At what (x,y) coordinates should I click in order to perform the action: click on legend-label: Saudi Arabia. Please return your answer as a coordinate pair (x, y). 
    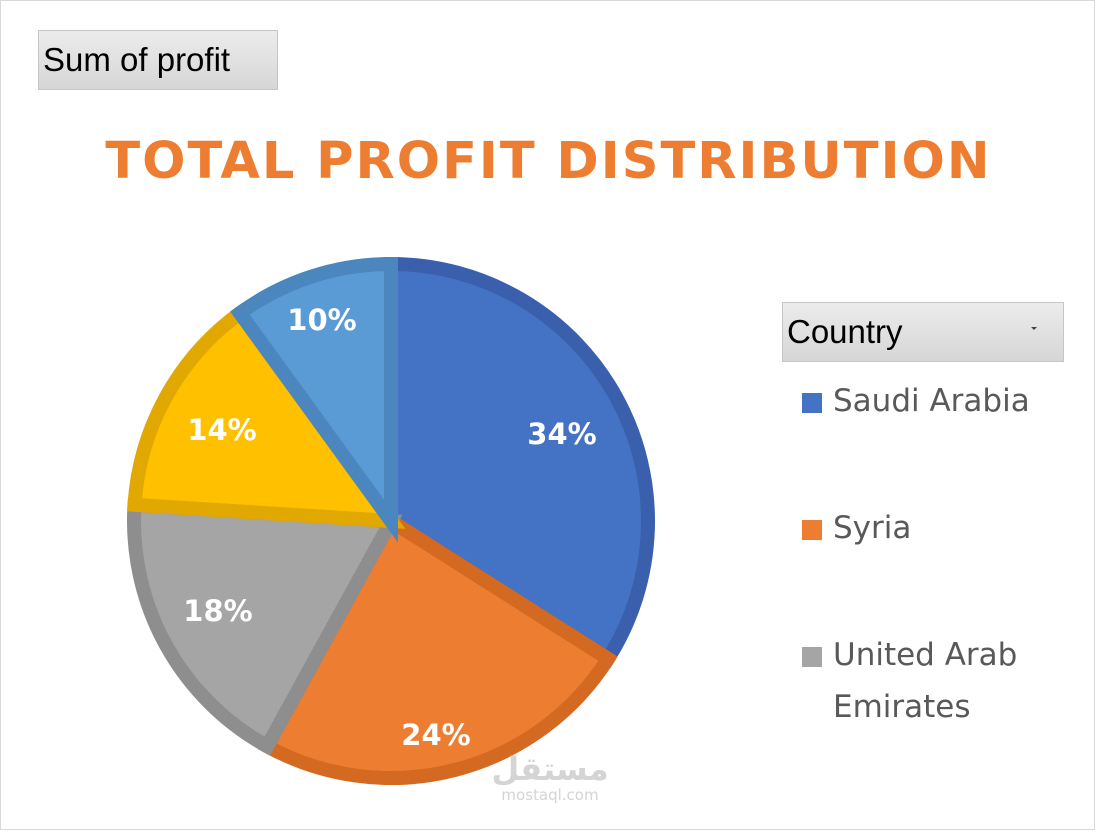
    Looking at the image, I should click on (931, 401).